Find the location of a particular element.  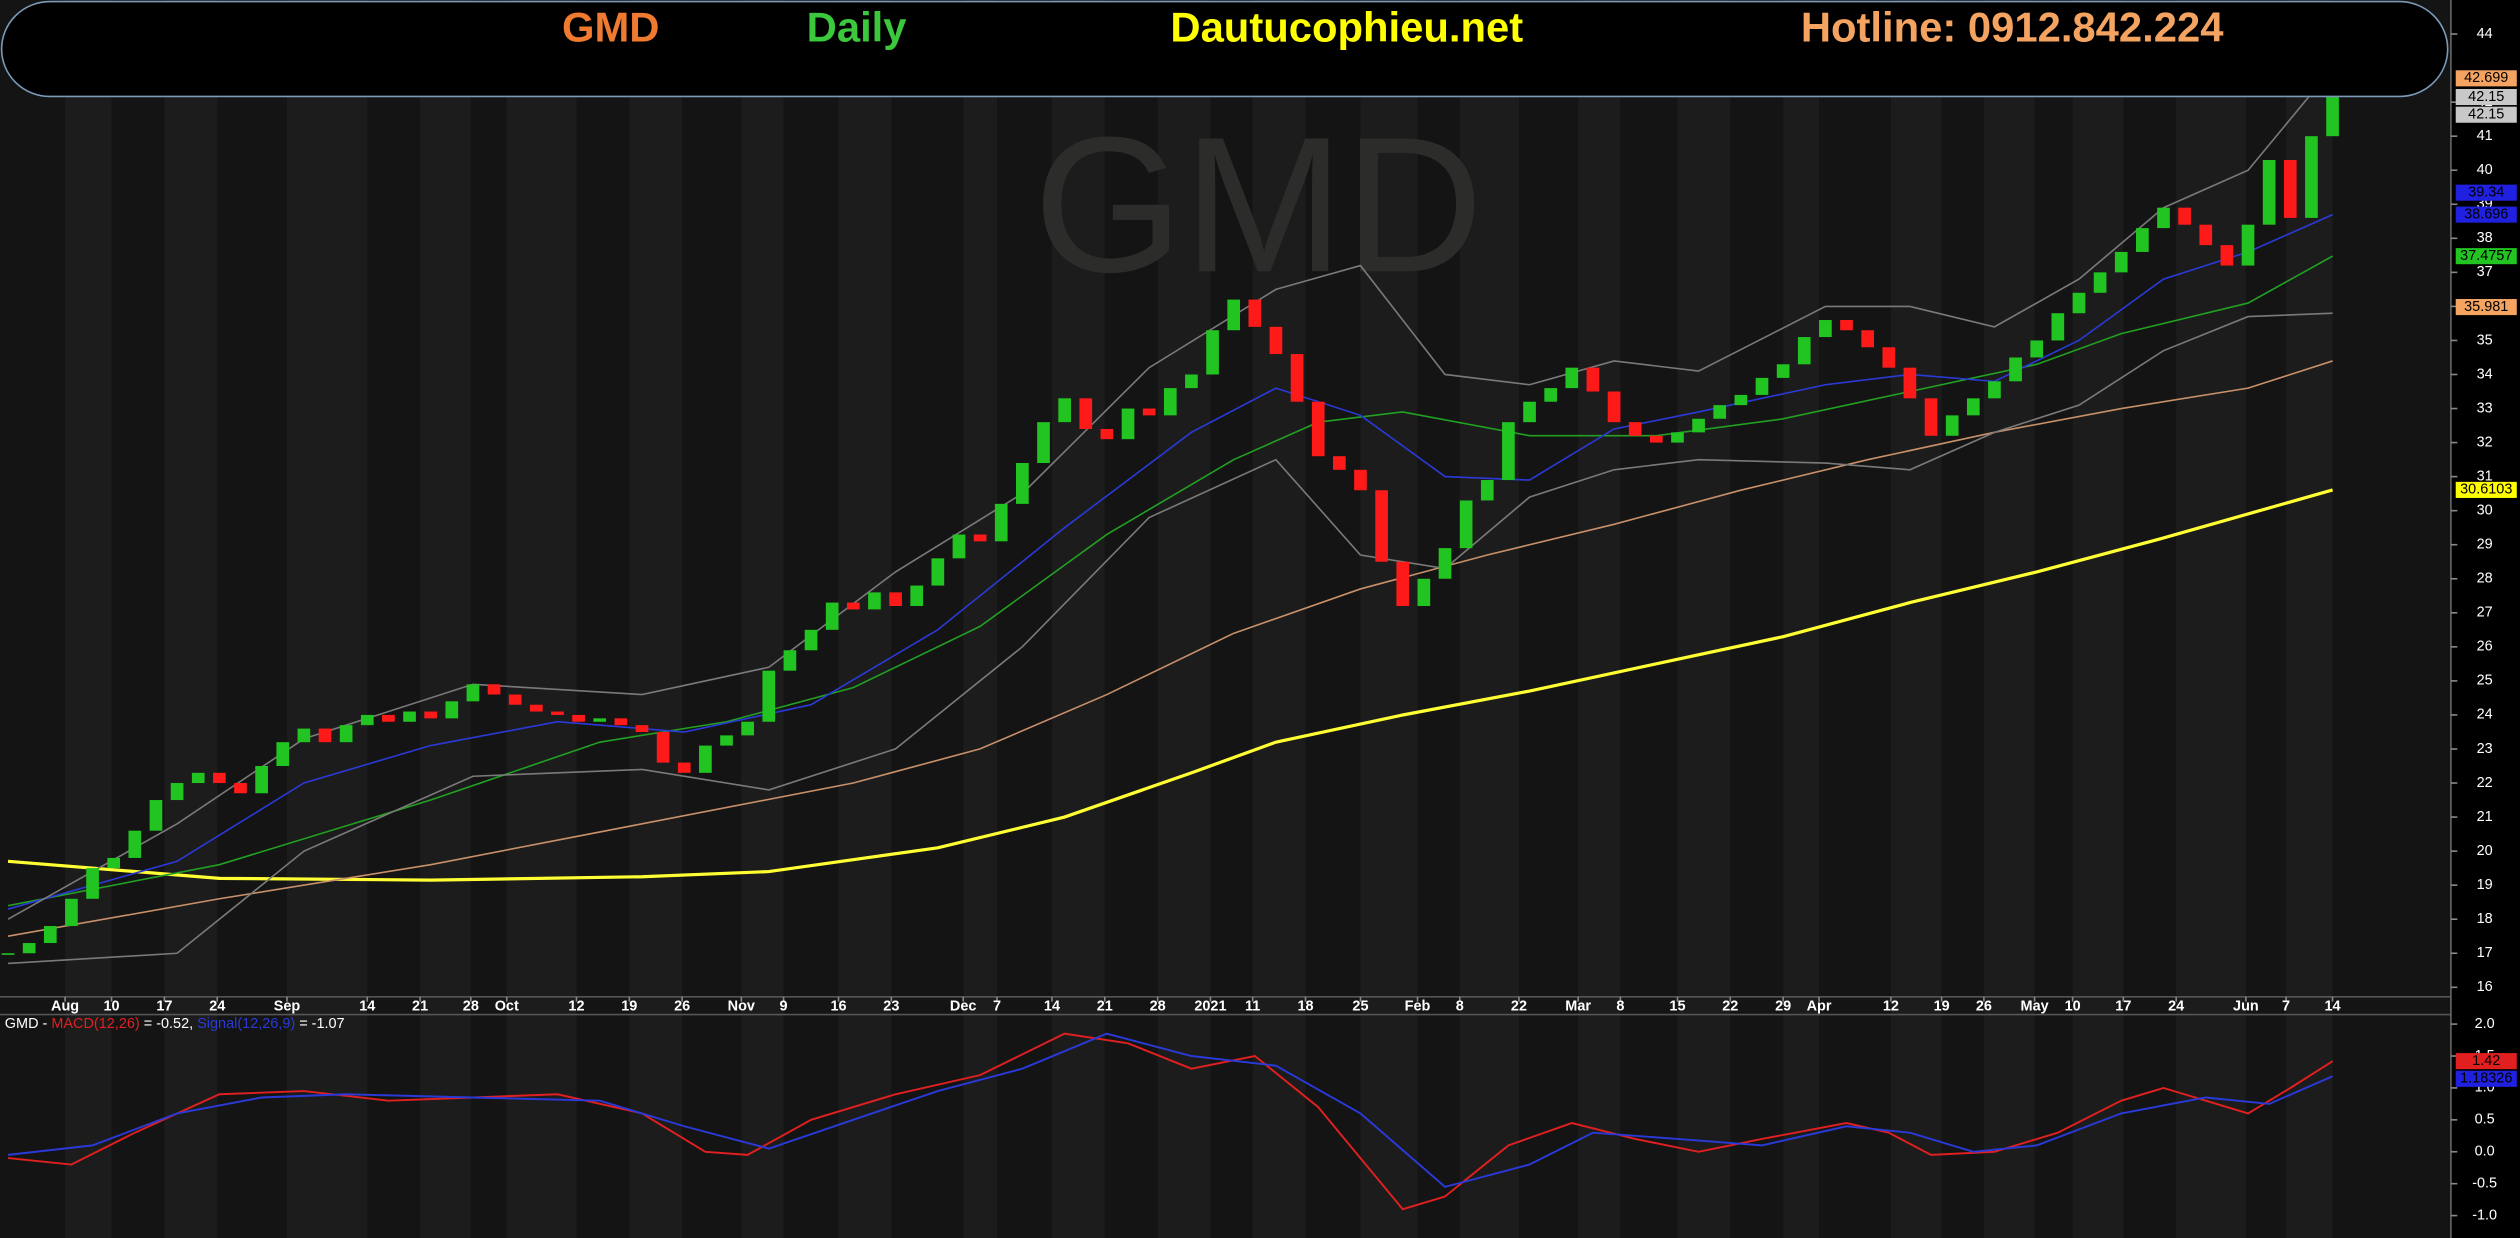

value-tag-label: 30.6103 is located at coordinates (2486, 490).